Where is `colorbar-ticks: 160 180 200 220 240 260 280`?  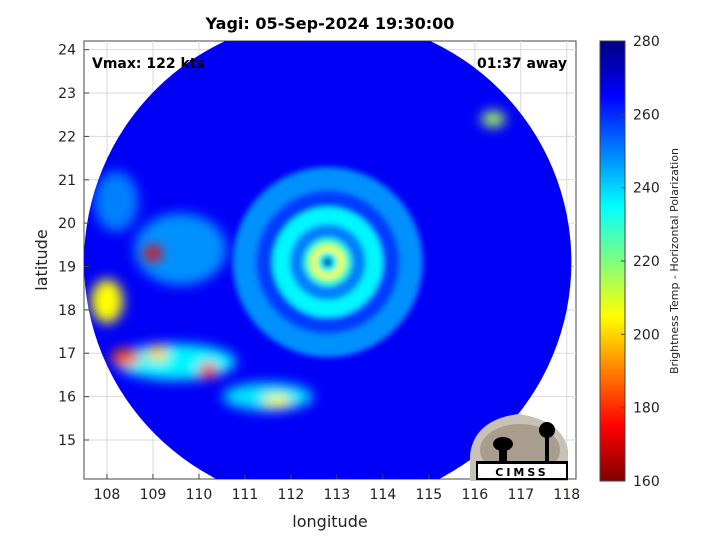 colorbar-ticks: 160 180 200 220 240 260 280 is located at coordinates (640, 262).